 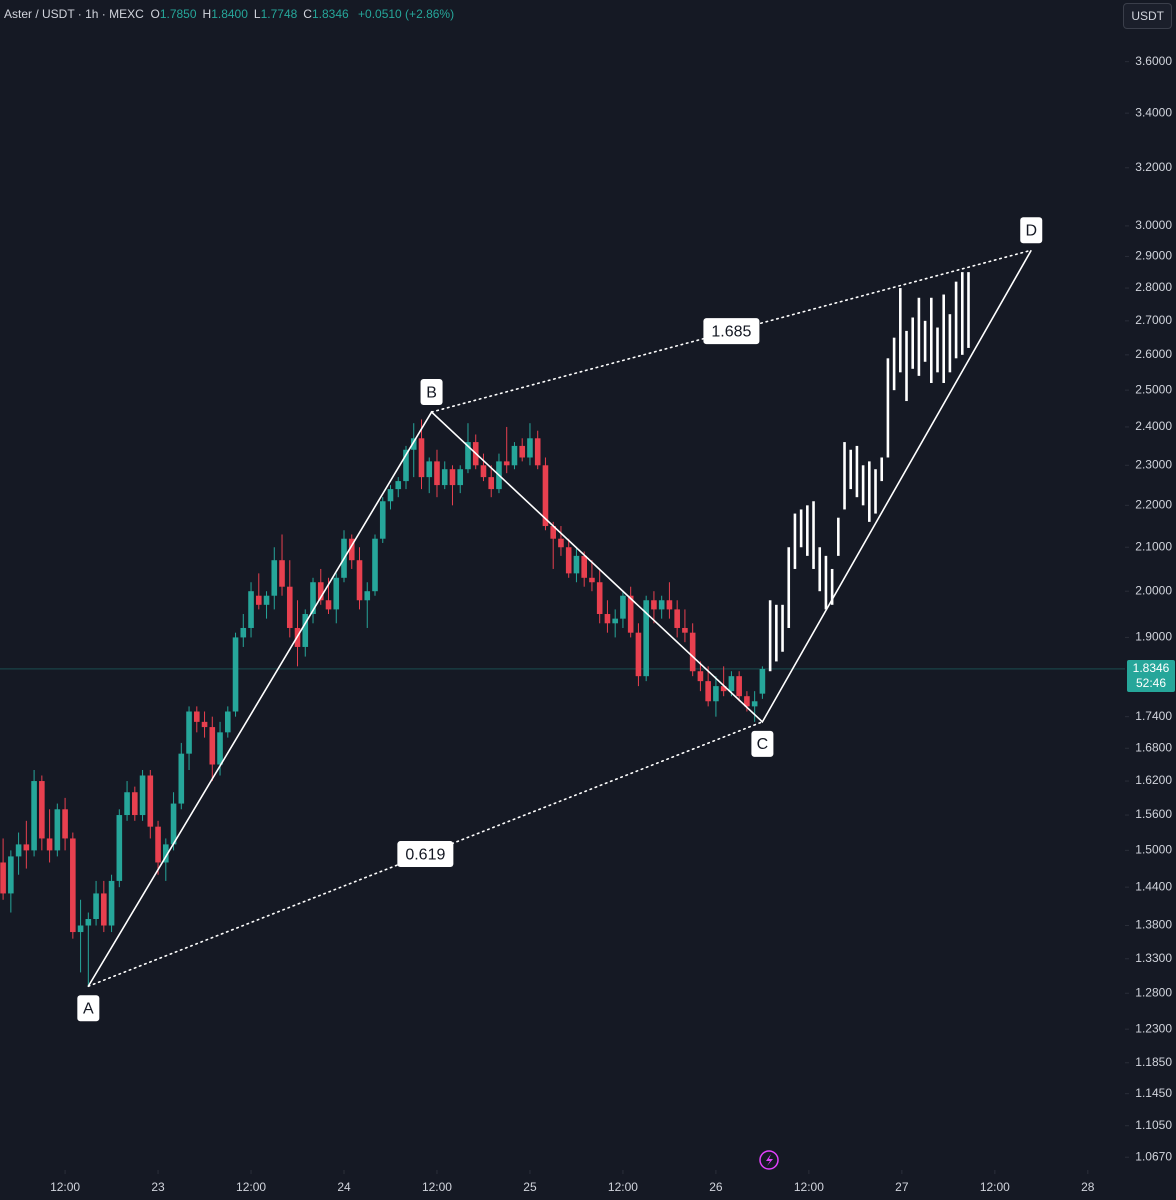 I want to click on point-label: B, so click(x=431, y=392).